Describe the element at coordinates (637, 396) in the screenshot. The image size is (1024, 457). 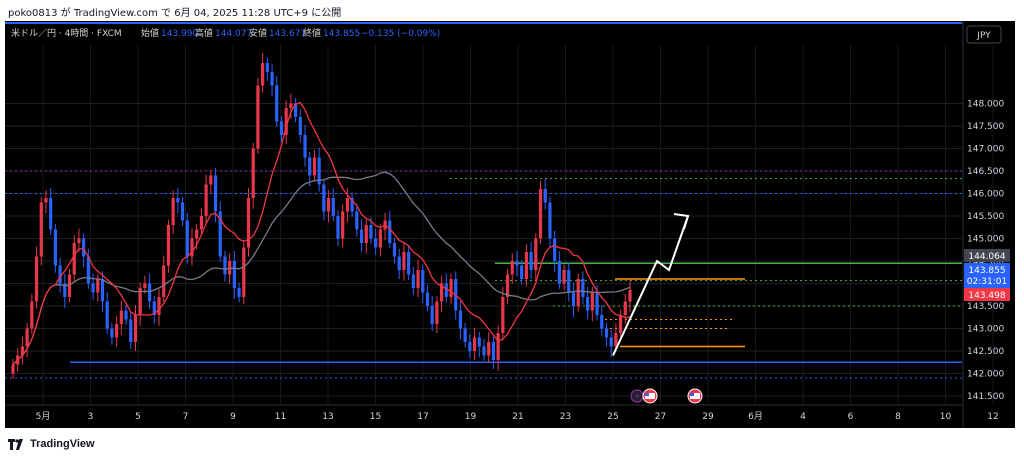
I see `event-icon-lightning: ⚡` at that location.